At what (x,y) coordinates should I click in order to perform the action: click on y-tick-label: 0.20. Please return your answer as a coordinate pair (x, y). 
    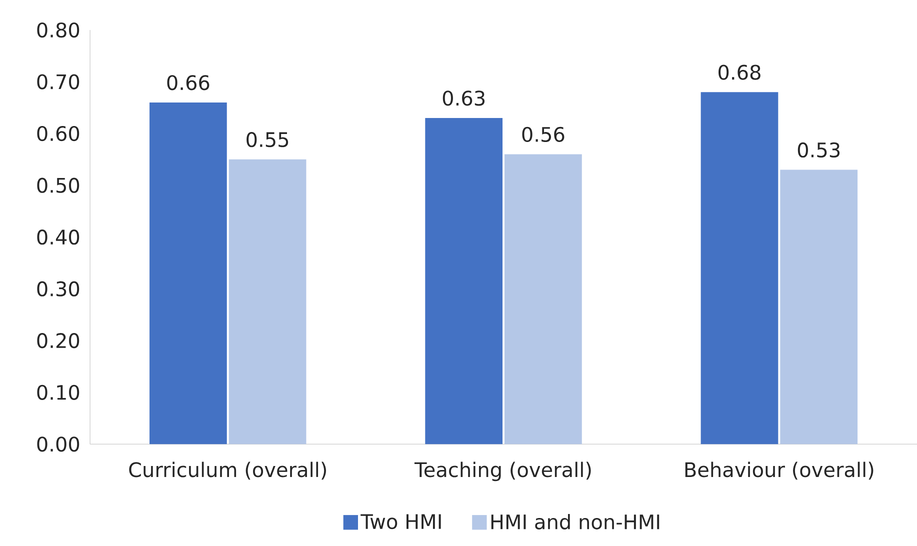
    Looking at the image, I should click on (58, 340).